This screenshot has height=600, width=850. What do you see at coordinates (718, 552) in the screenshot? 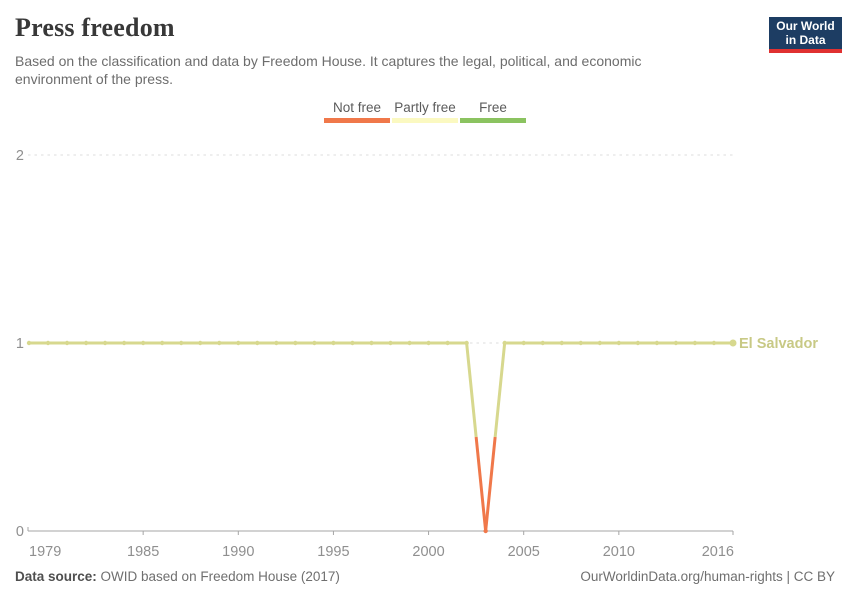
I see `x-axis-tick-label: 2016` at bounding box center [718, 552].